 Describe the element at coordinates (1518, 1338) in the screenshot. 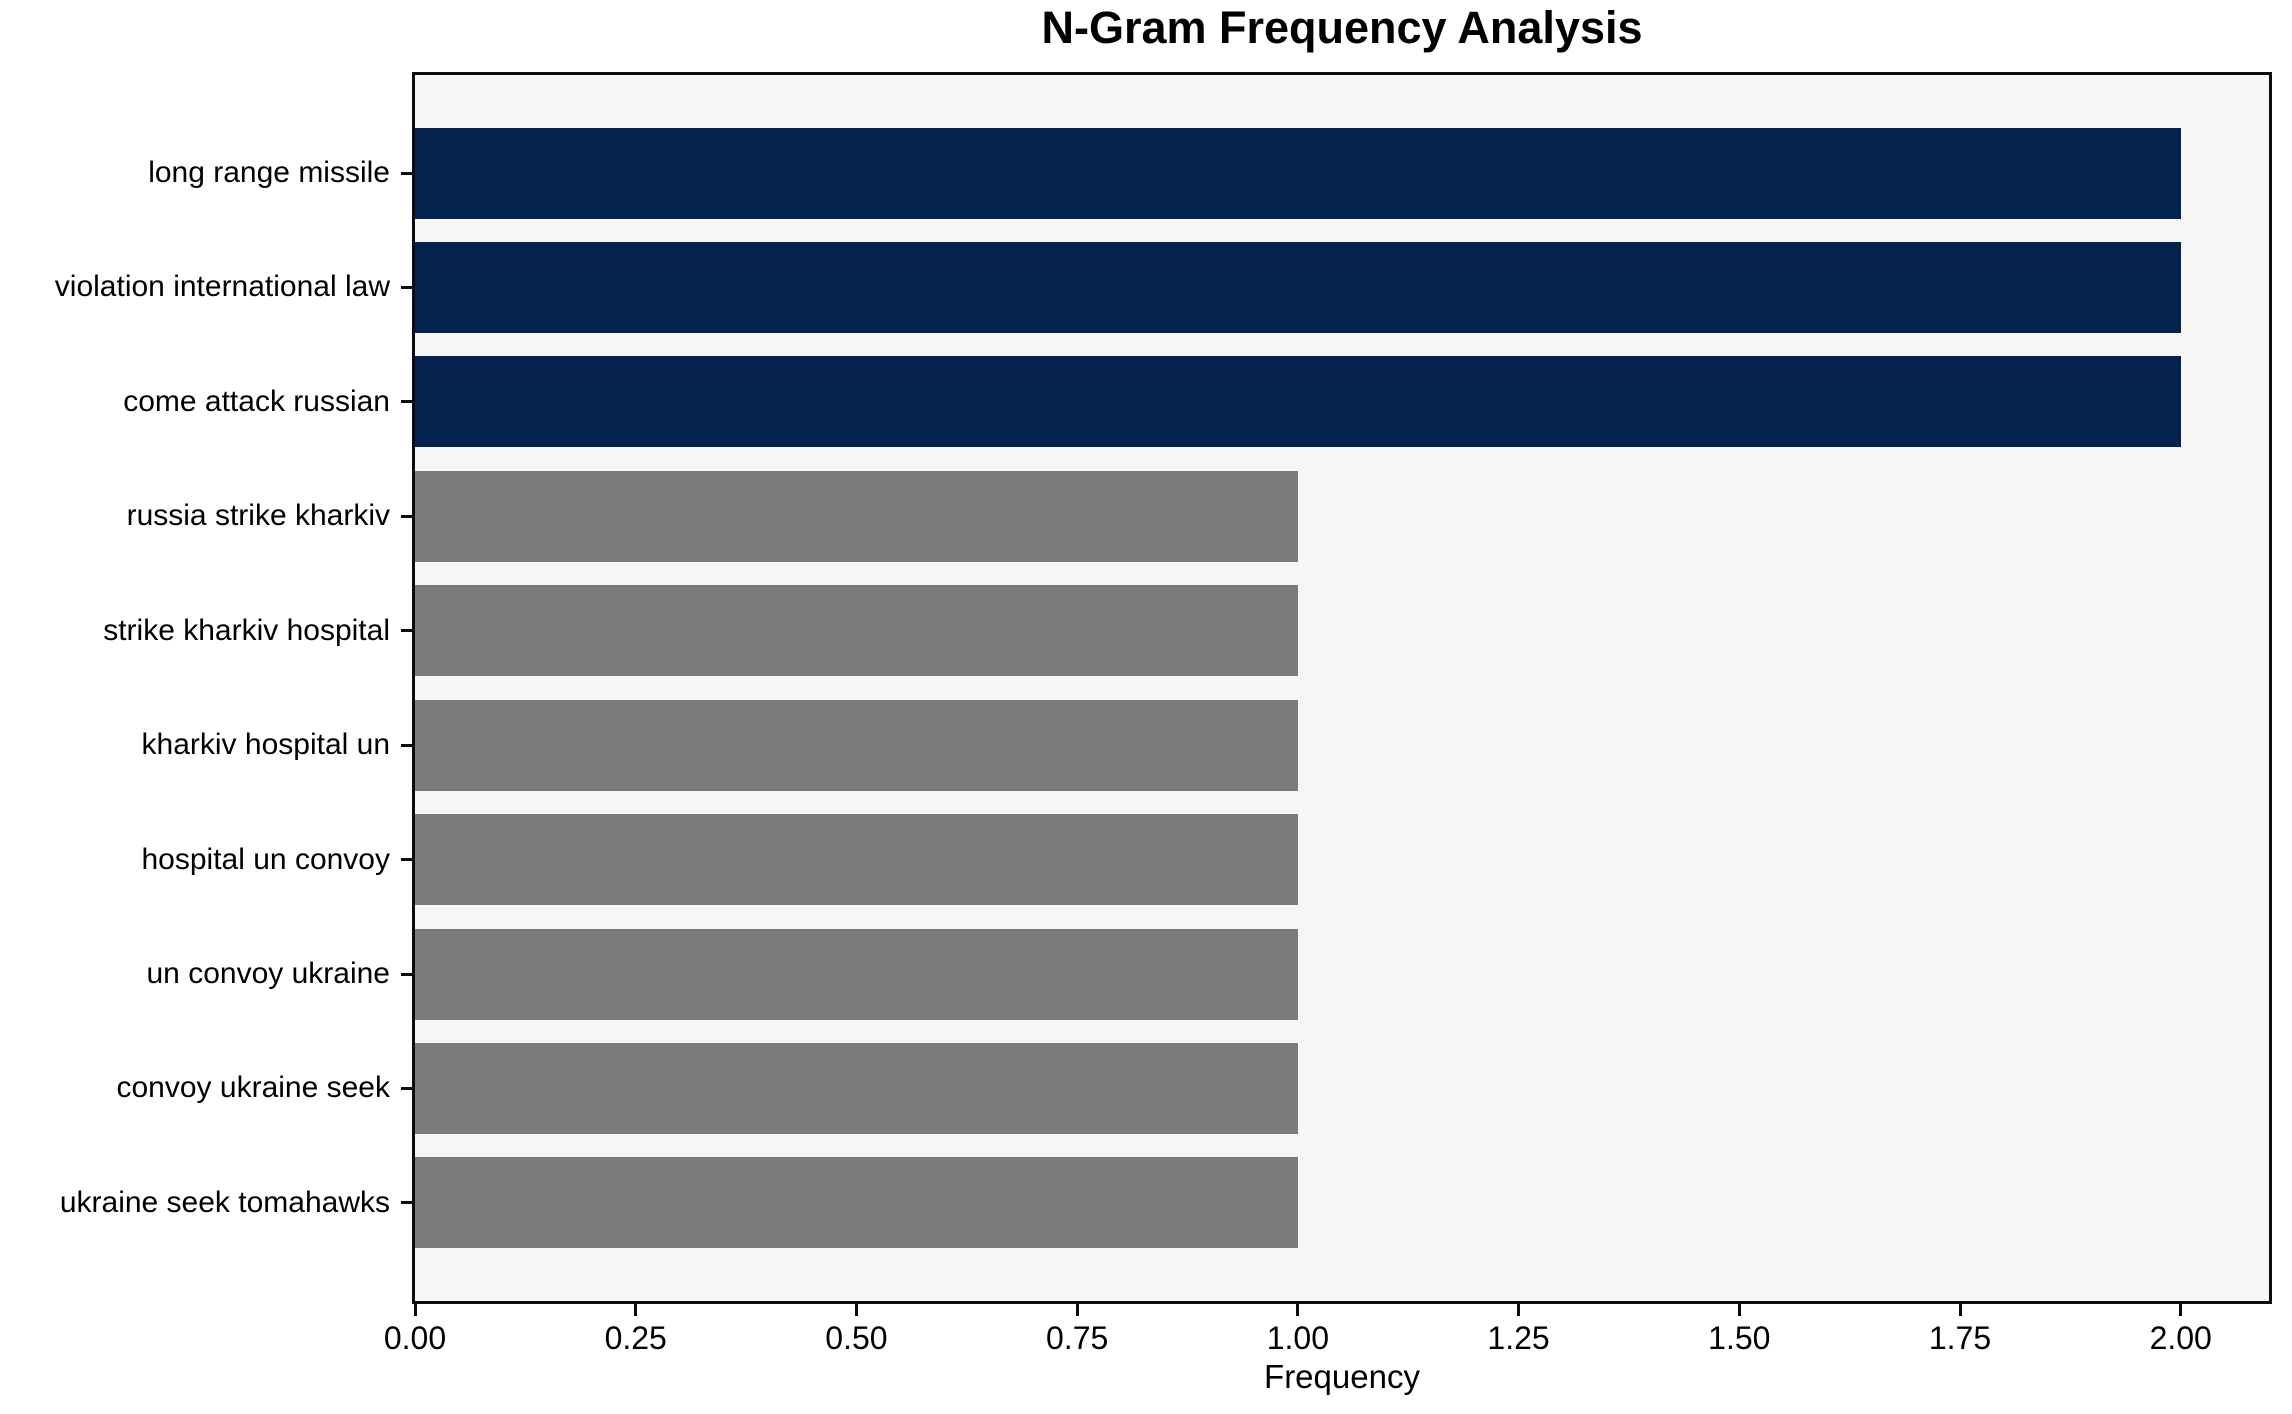

I see `x-tick-label: 1.25` at that location.